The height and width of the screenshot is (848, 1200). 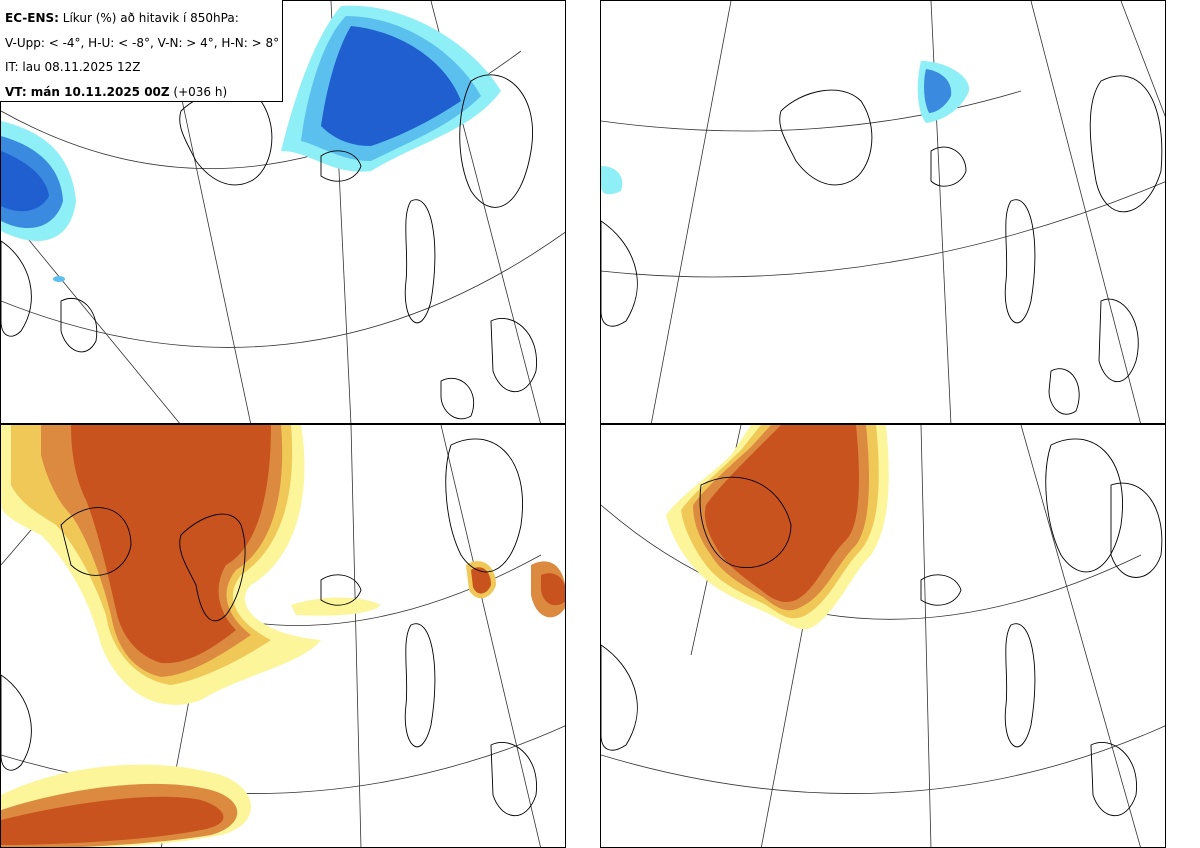 What do you see at coordinates (116, 91) in the screenshot?
I see `info-valid-time: VT: mán 10.11.2025 00Z (+036 h)` at bounding box center [116, 91].